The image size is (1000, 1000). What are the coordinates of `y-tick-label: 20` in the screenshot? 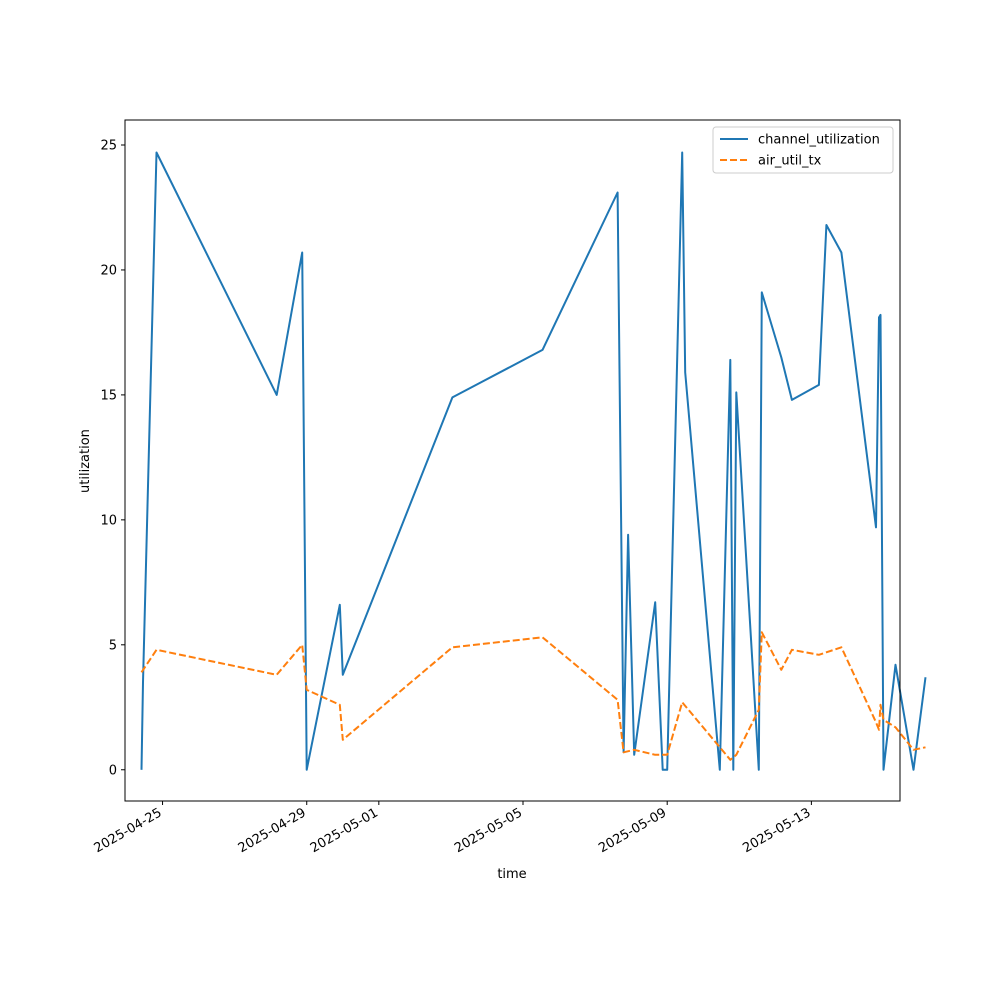 It's located at (108, 270).